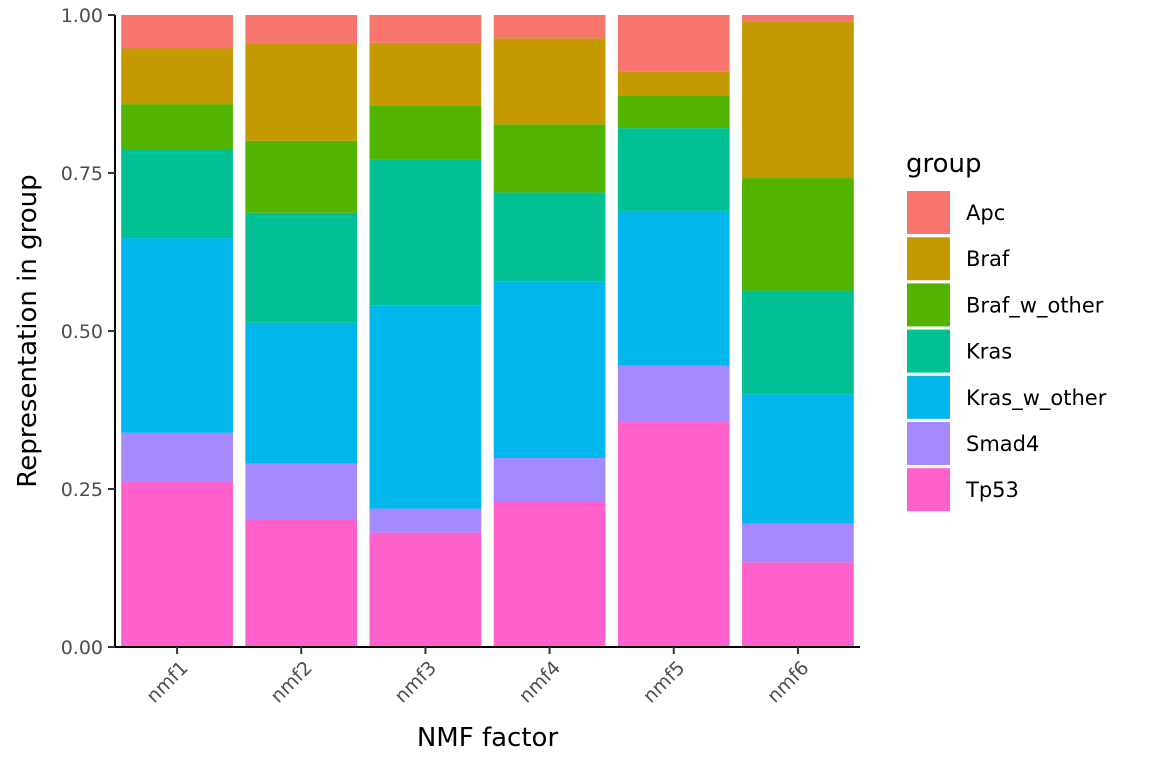 The image size is (1152, 768). I want to click on legend-label: Kras, so click(989, 352).